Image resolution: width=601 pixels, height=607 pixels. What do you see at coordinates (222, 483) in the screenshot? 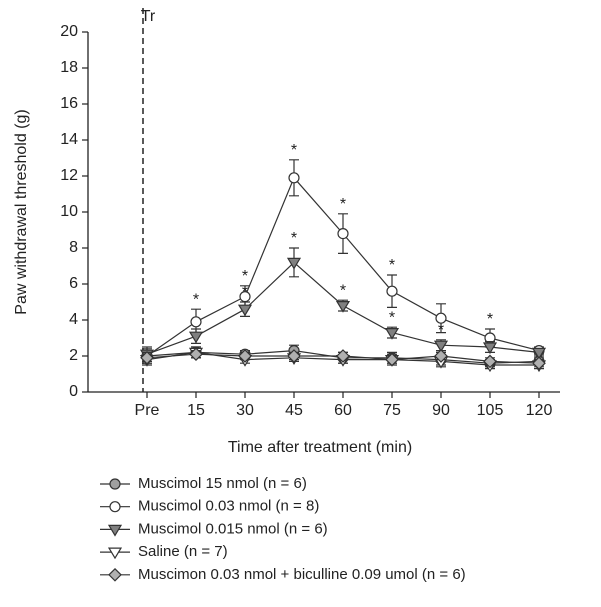
I see `legend-label: Muscimol 15 nmol (n = 6)` at bounding box center [222, 483].